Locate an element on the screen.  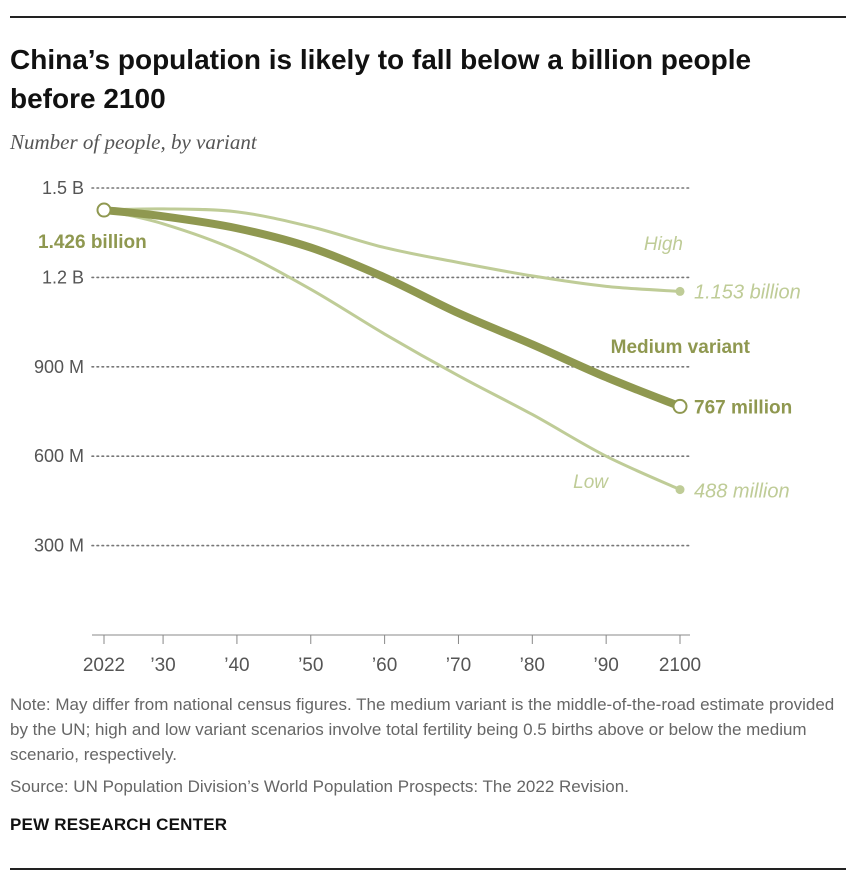
x-tick-label: ’80 is located at coordinates (532, 665).